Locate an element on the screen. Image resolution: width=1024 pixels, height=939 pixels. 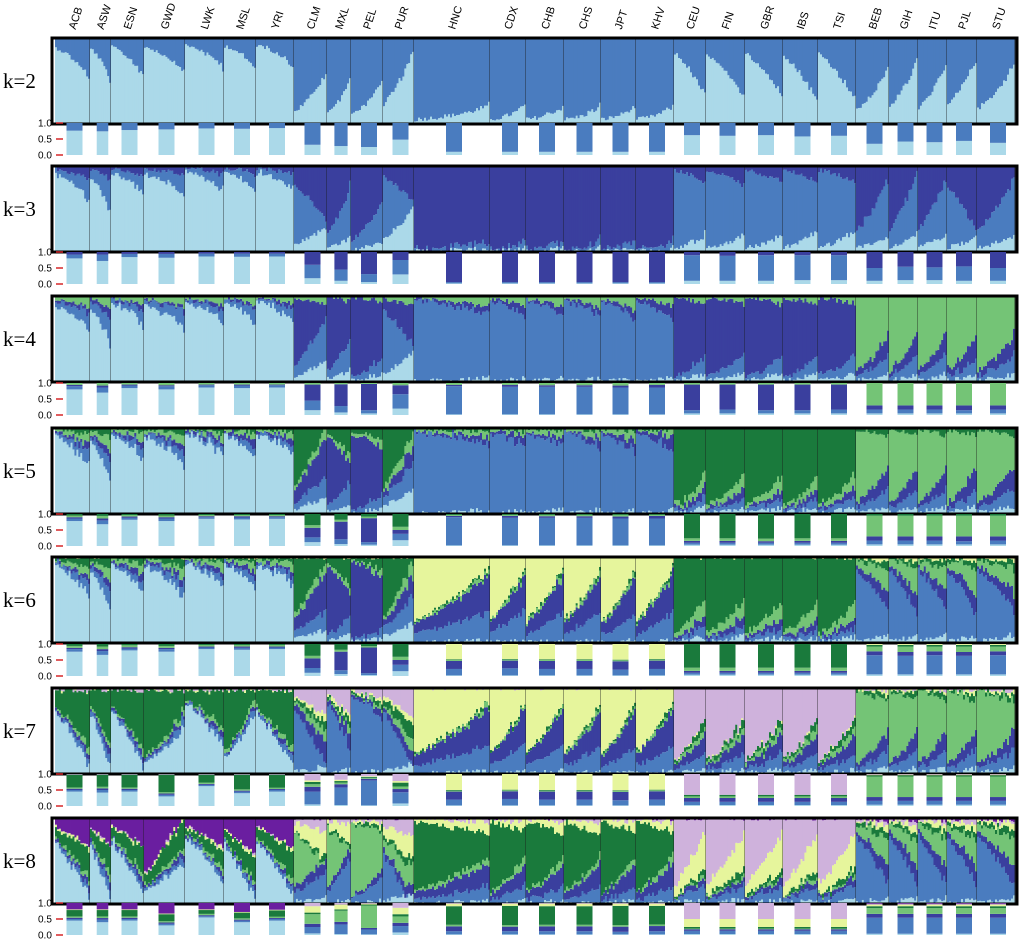
structure-block-ceu is located at coordinates (690, 209).